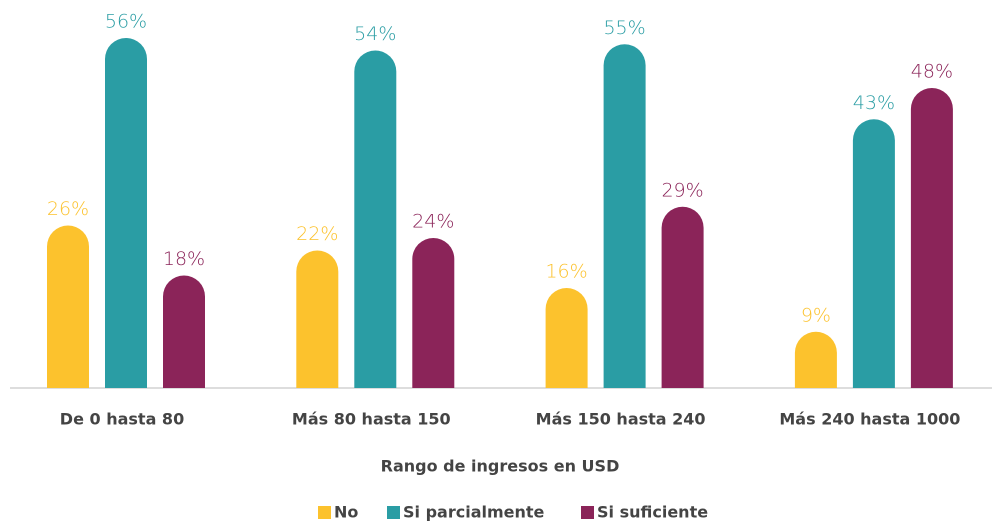 The image size is (992, 527). I want to click on x-tick-label: Más 240 hasta 1000, so click(869, 419).